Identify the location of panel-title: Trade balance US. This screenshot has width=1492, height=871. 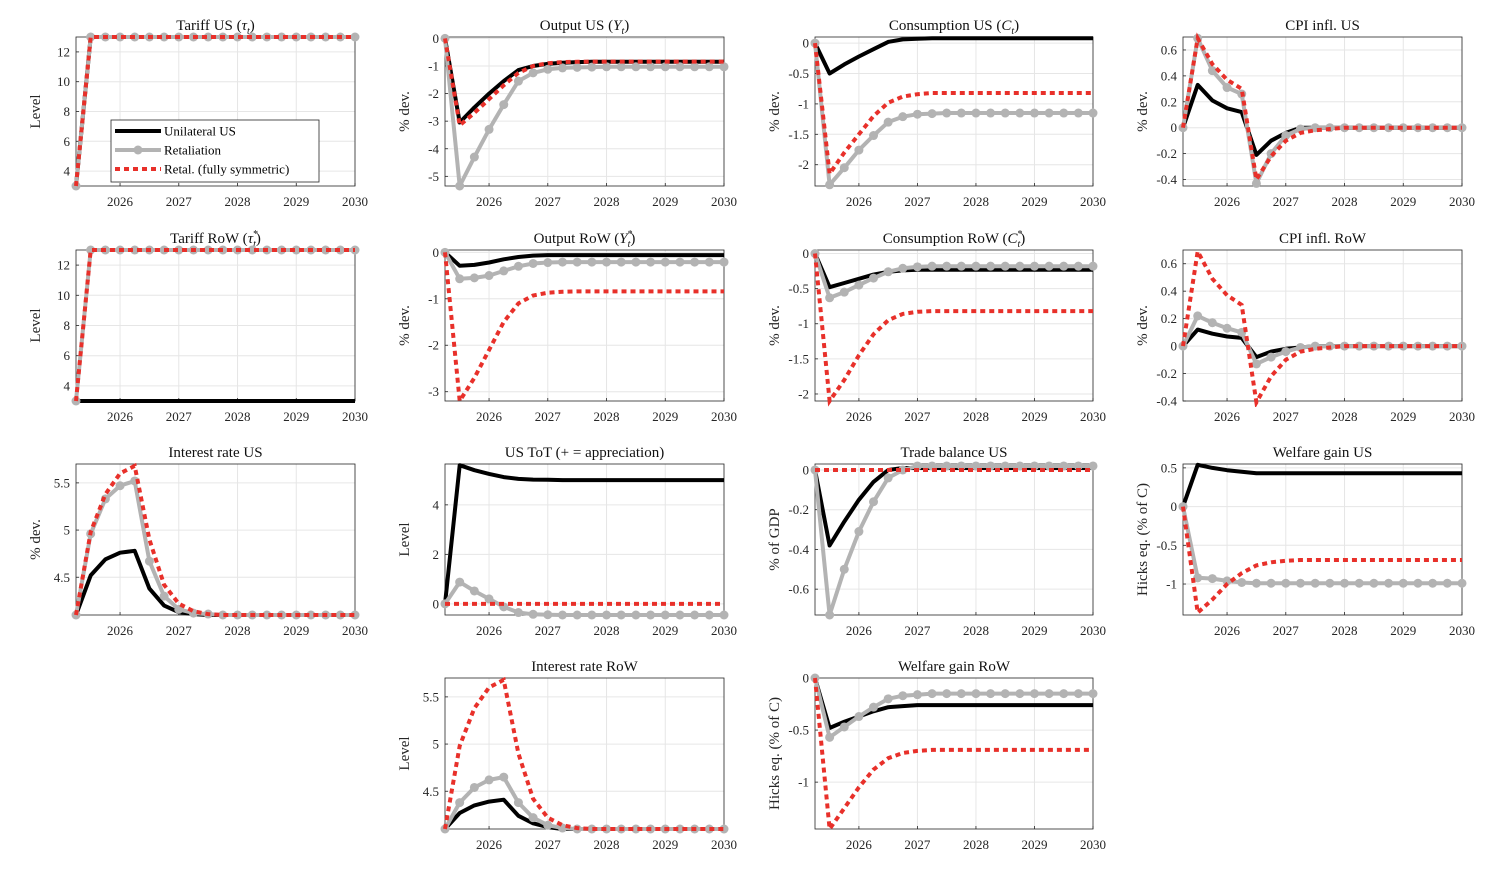
(954, 453).